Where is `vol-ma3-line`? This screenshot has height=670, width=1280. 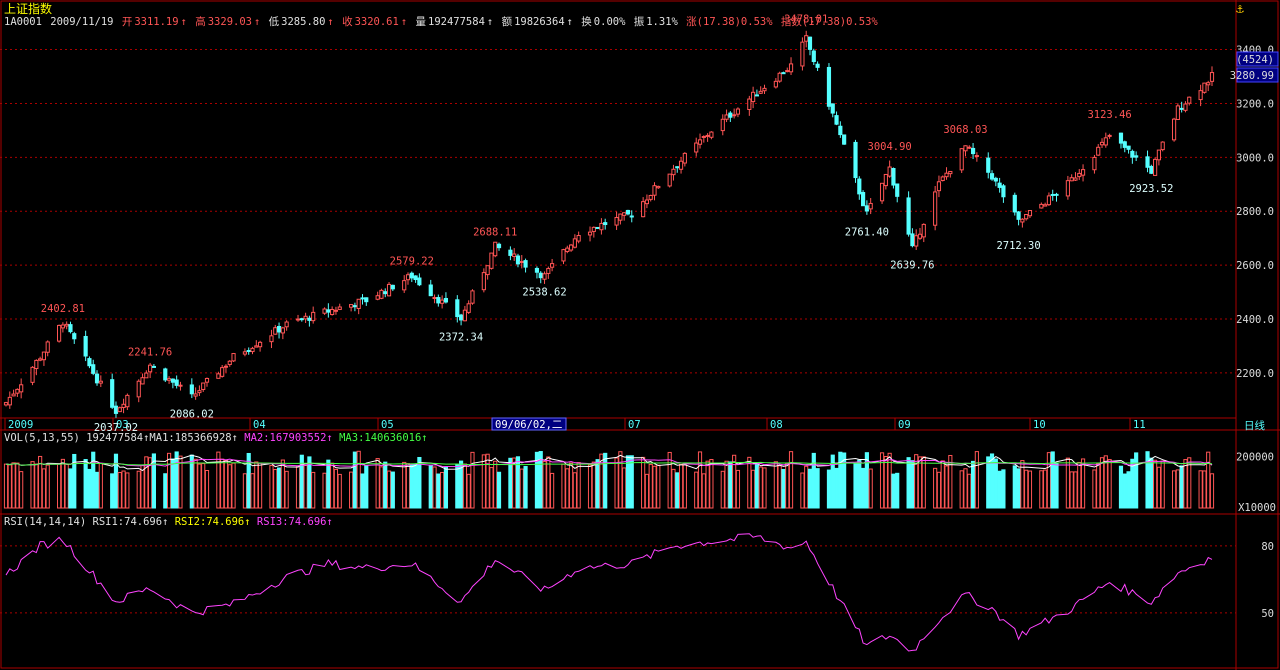 vol-ma3-line is located at coordinates (609, 463).